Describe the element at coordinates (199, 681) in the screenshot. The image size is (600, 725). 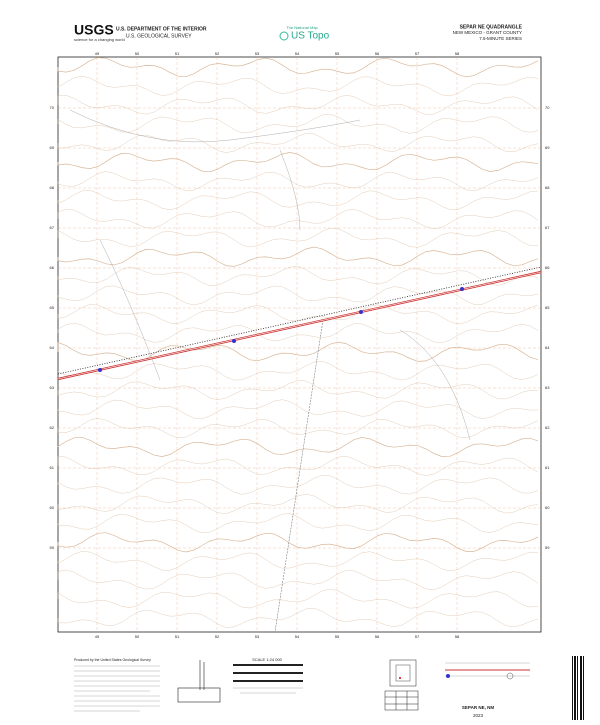
I see `north-arrow` at that location.